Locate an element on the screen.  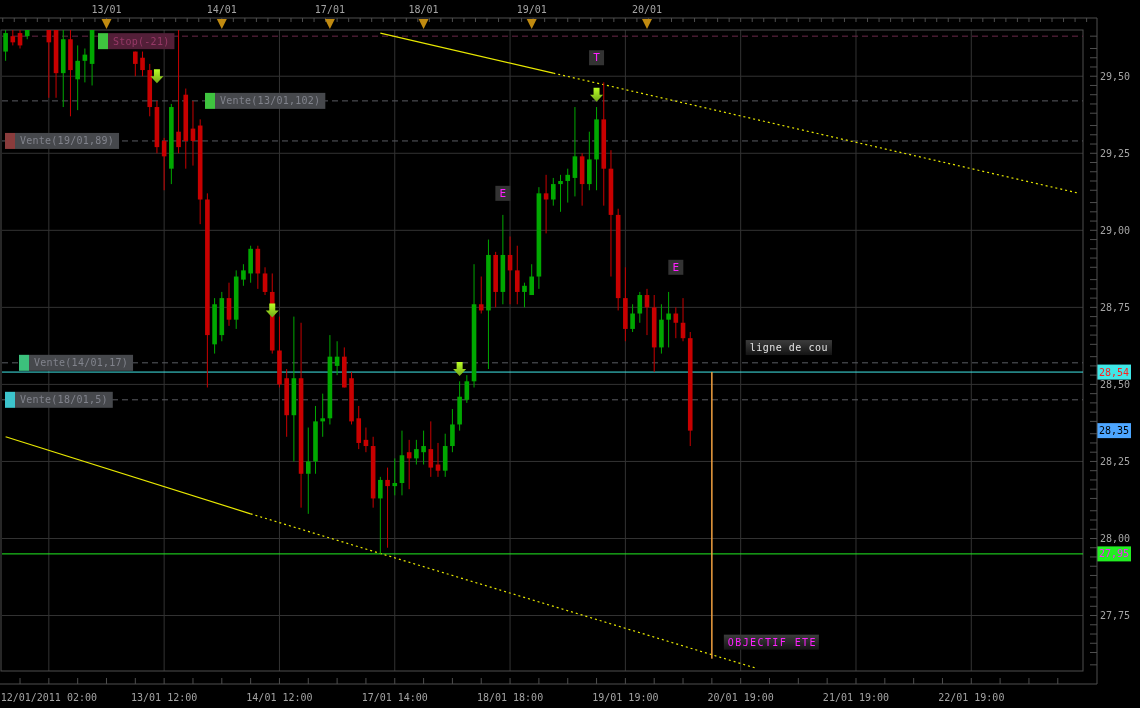
y-tick-label: 29,50 is located at coordinates (1115, 76).